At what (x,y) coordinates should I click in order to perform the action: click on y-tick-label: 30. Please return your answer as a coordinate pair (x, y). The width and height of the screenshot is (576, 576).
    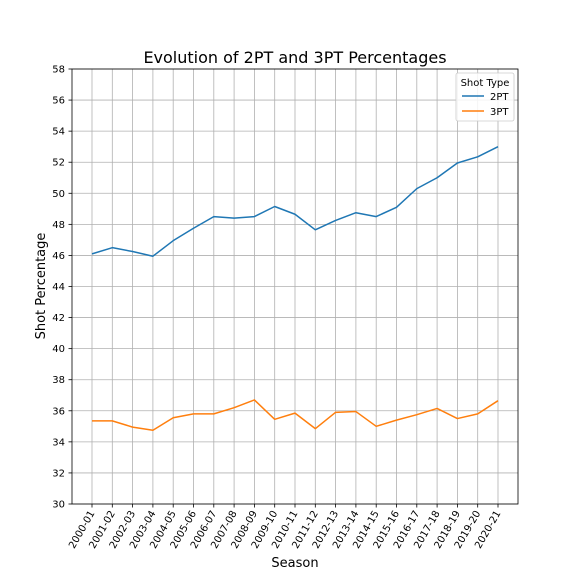
    Looking at the image, I should click on (58, 505).